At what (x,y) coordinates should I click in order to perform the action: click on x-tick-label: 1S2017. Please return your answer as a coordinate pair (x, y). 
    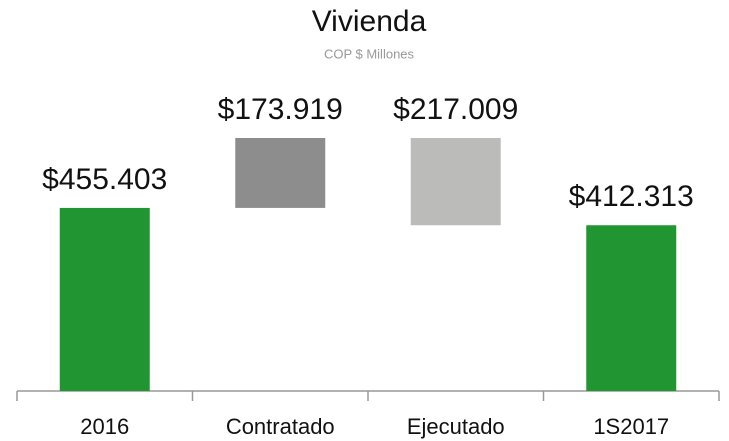
    Looking at the image, I should click on (631, 426).